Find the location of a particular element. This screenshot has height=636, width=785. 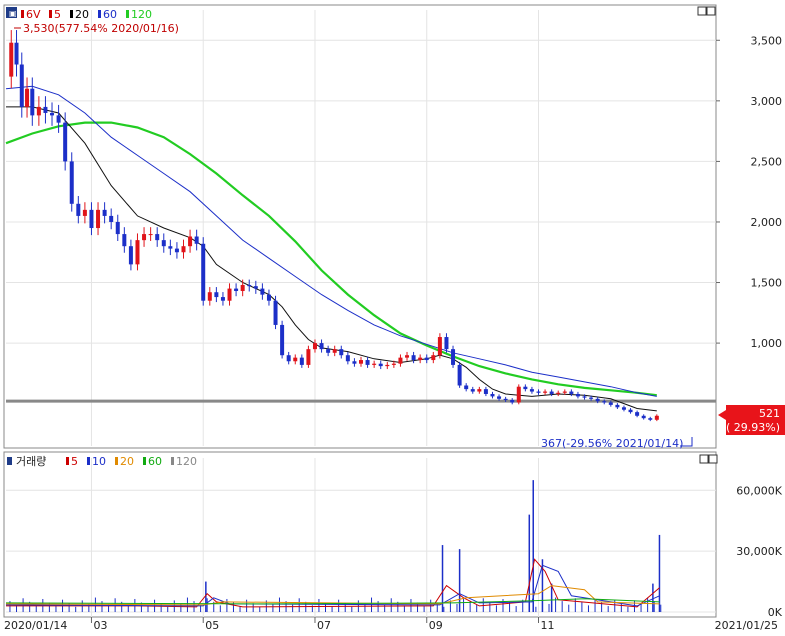

x-tick-label: 07 is located at coordinates (324, 625).